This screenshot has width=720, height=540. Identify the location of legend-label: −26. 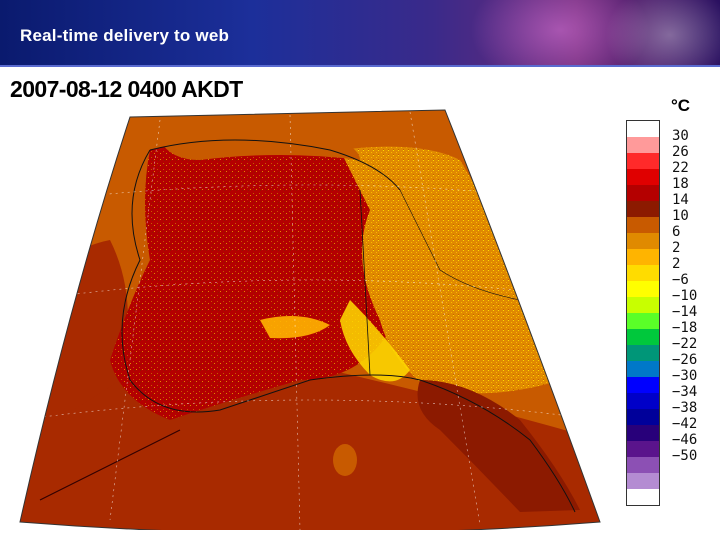
(685, 360).